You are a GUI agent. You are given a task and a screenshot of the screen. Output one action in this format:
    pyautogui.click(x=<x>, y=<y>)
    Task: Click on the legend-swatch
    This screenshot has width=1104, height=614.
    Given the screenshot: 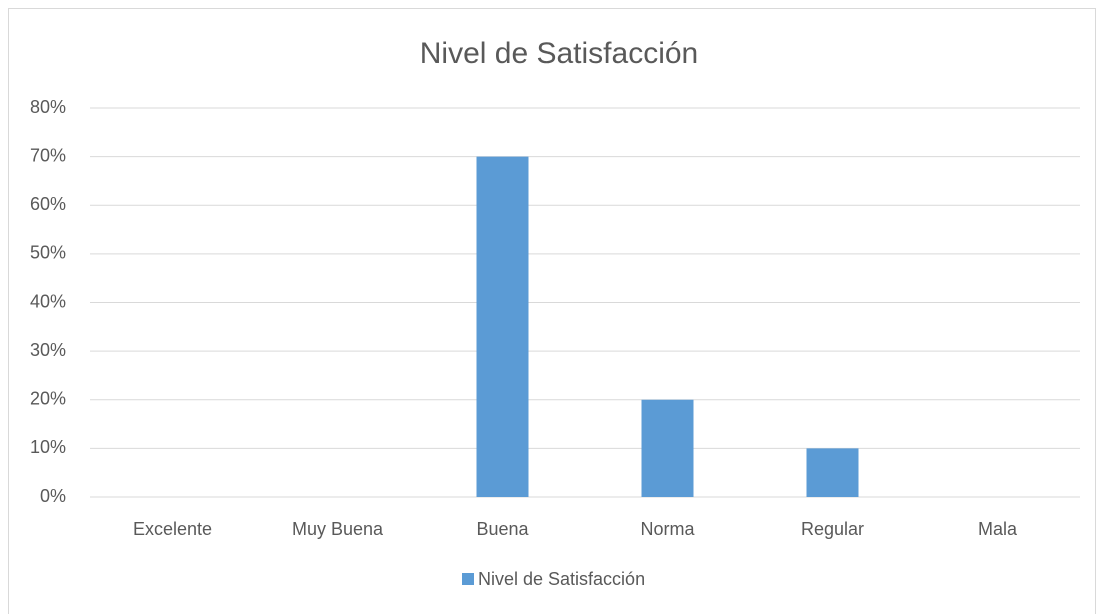 What is the action you would take?
    pyautogui.click(x=468, y=579)
    